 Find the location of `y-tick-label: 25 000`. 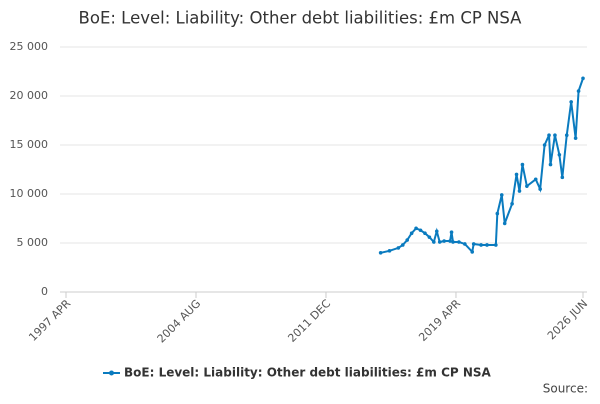

y-tick-label: 25 000 is located at coordinates (29, 46).